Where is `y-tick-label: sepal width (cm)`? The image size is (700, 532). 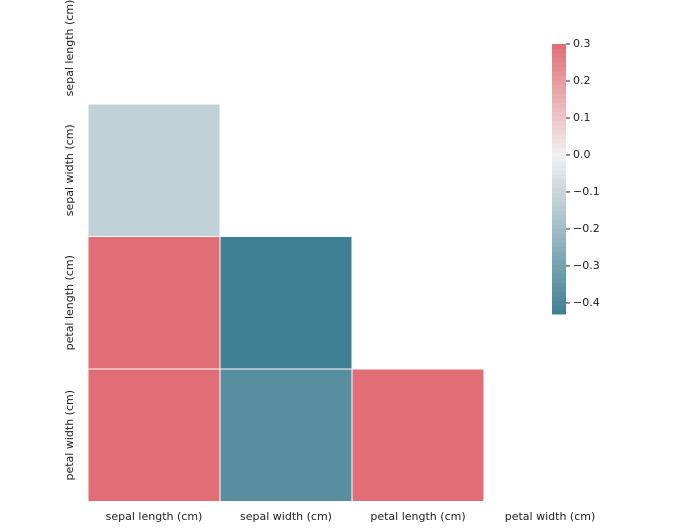
y-tick-label: sepal width (cm) is located at coordinates (69, 170).